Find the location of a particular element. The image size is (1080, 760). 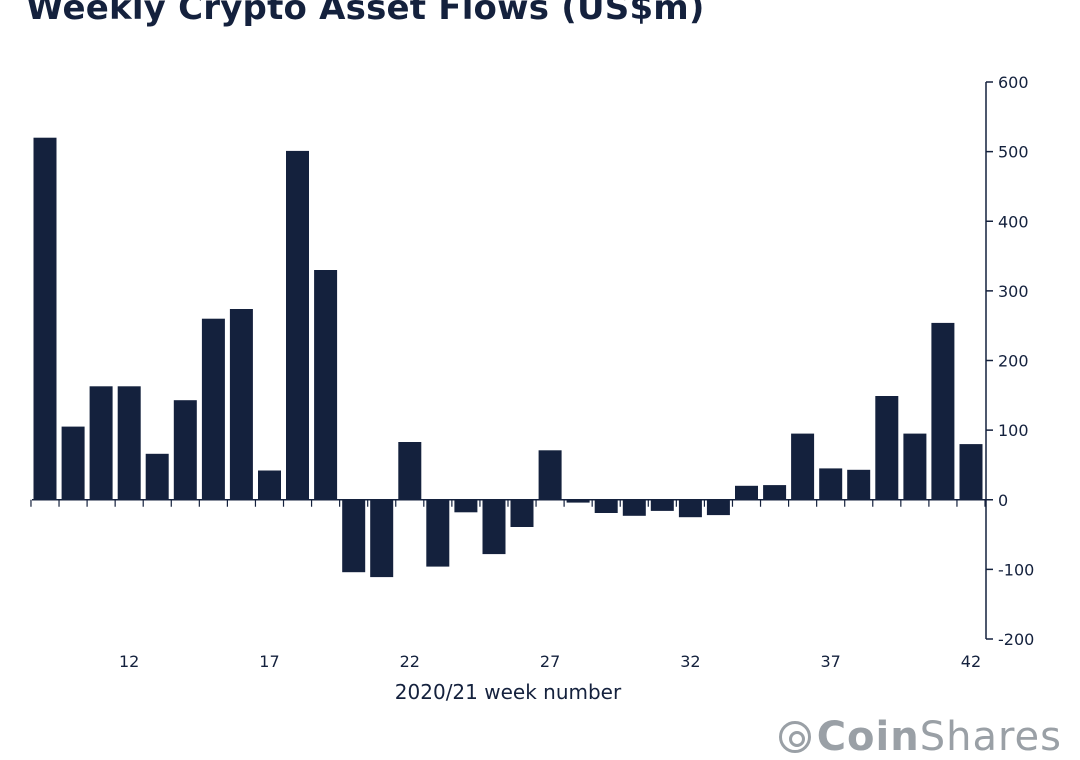

x-axis-title: 2020/21 week number is located at coordinates (508, 692).